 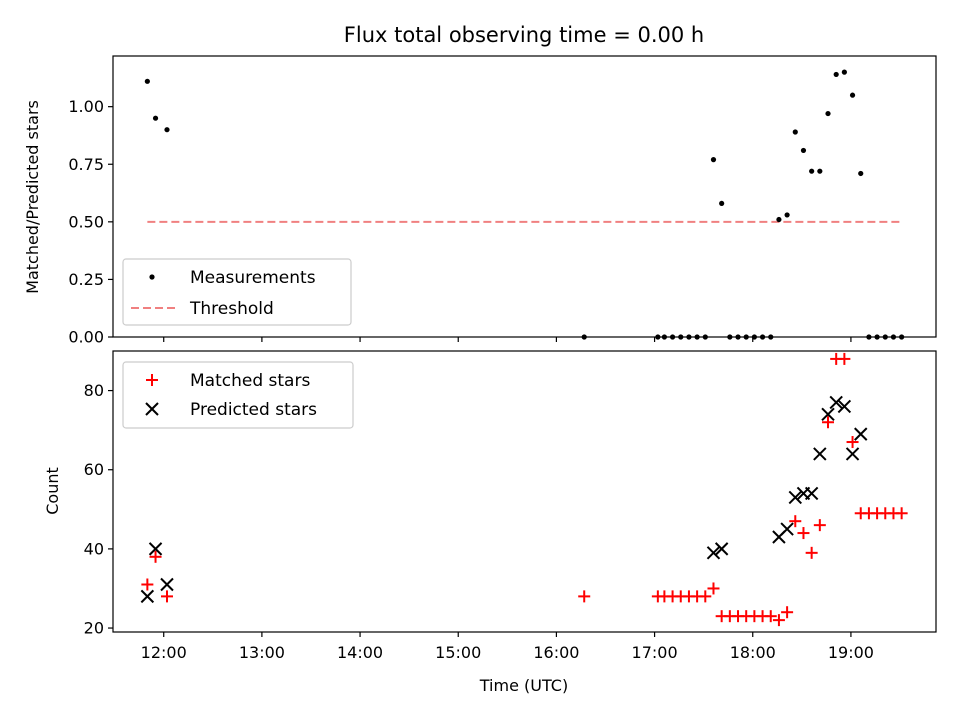 I want to click on count-legend-box, so click(x=238, y=395).